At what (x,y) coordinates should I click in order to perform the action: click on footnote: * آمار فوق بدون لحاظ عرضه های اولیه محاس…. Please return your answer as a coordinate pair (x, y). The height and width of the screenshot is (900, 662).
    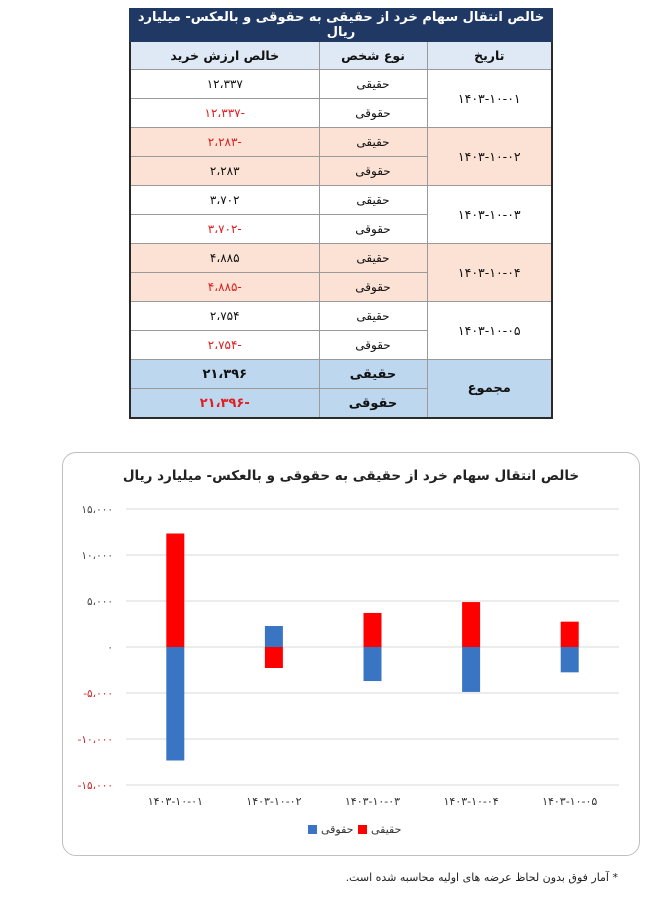
    Looking at the image, I should click on (481, 877).